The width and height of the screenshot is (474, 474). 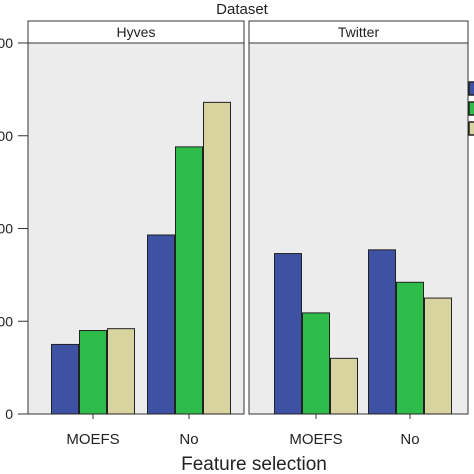 I want to click on y-tick-label: 3000, so click(x=6, y=136).